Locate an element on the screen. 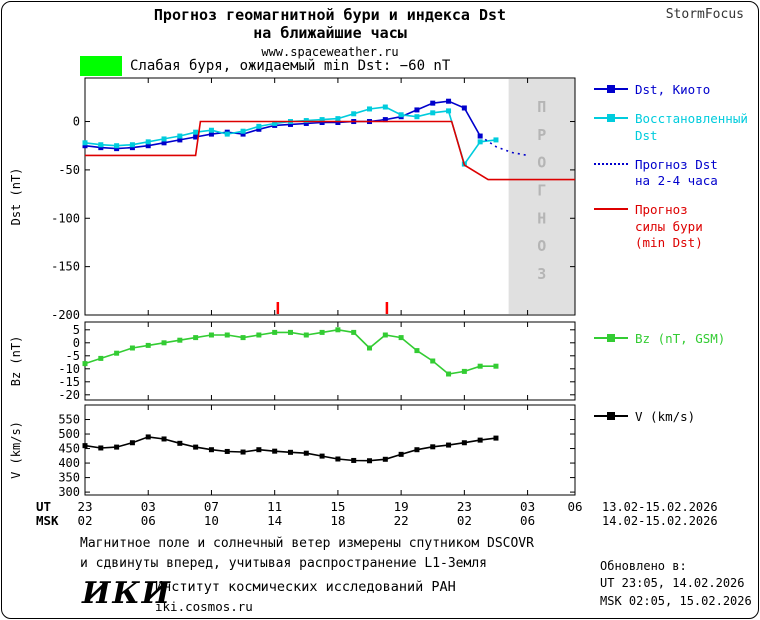 This screenshot has height=620, width=760. svg-text: -15 is located at coordinates (69, 382).